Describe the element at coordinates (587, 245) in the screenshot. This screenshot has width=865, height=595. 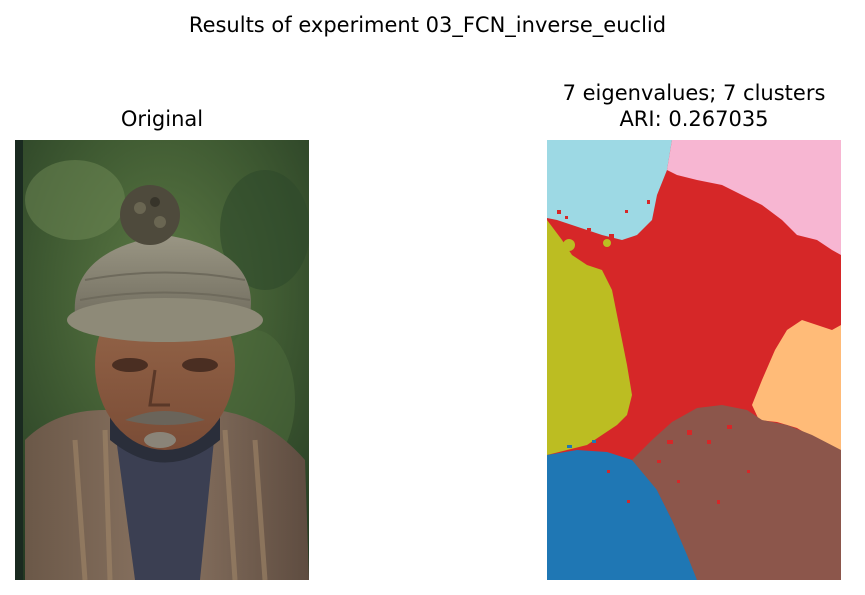
I see `cluster-olive-speckles` at that location.